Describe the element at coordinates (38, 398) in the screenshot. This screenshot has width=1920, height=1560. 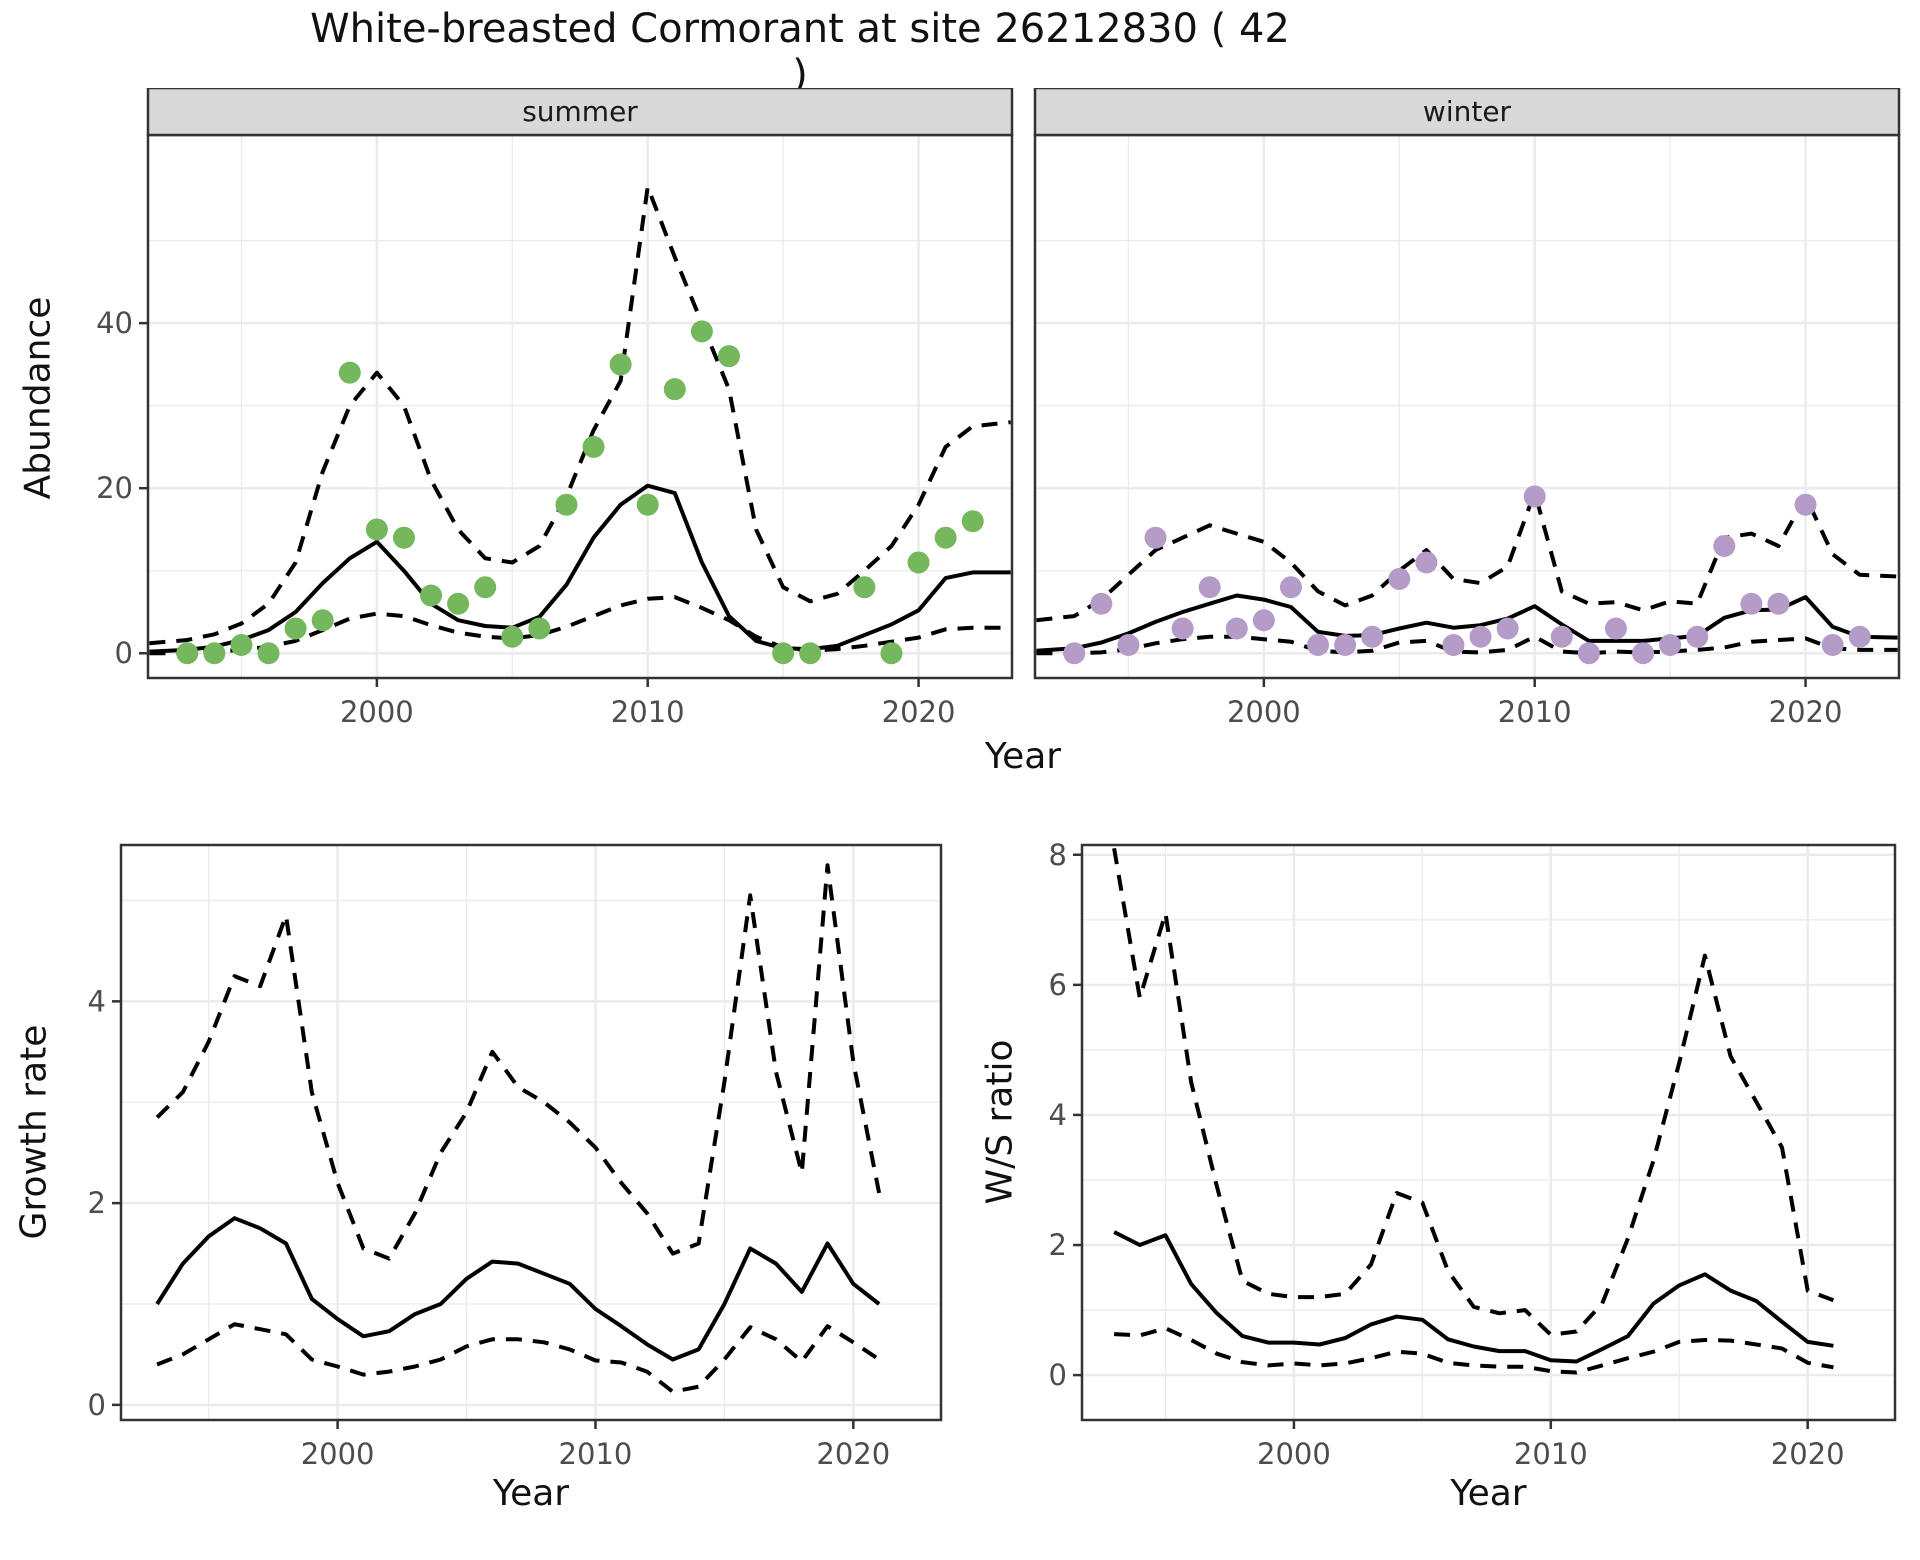
I see `abundance-axis-title: Abundance` at that location.